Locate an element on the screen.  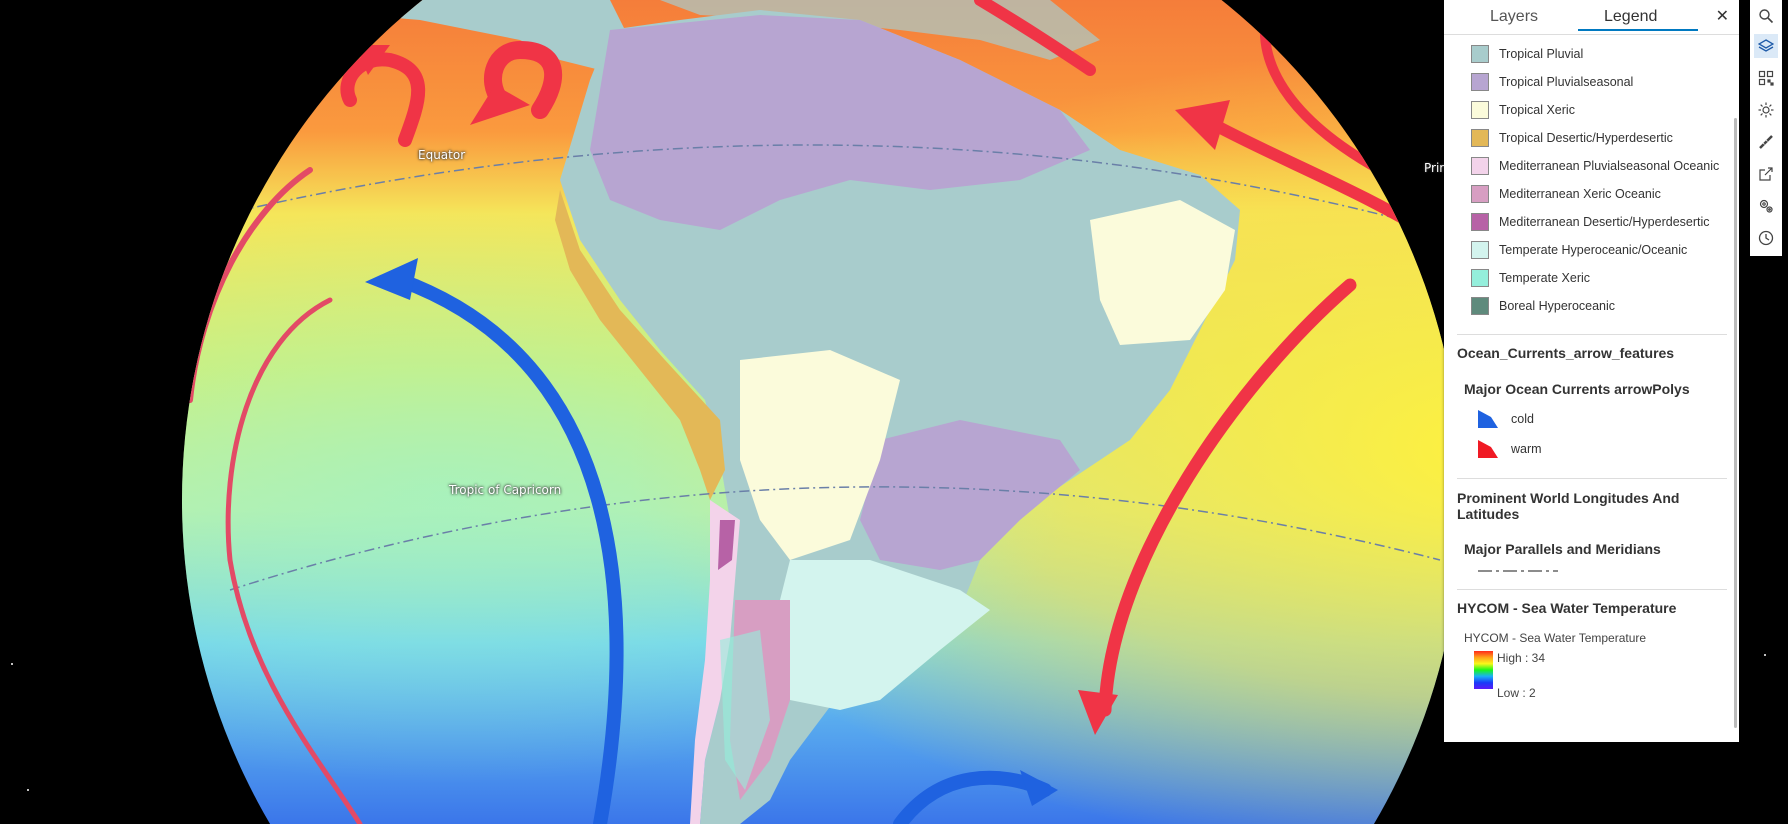
search-icon is located at coordinates (1766, 16).